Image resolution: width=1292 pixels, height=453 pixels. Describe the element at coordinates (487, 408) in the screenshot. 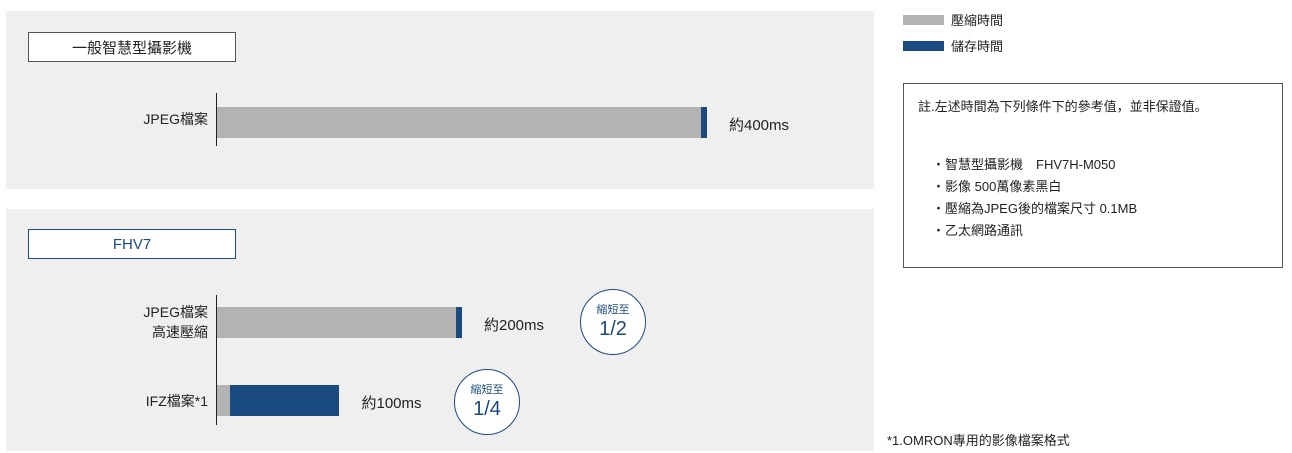

I see `badge-ratio: 1/4` at that location.